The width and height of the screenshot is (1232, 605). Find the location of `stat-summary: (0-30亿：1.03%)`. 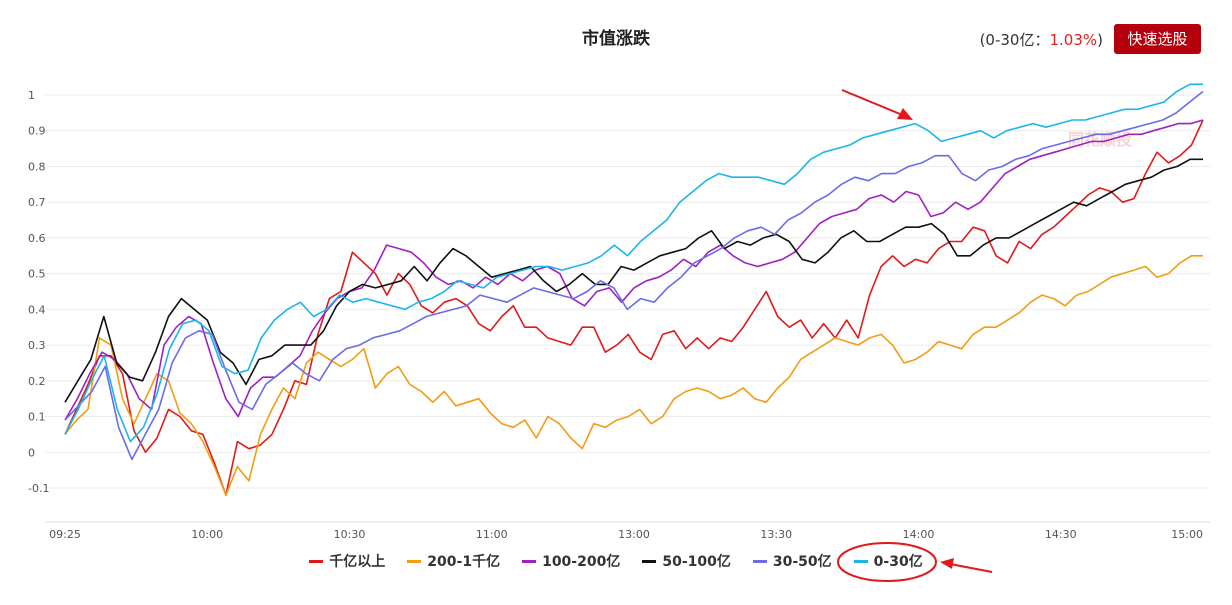

stat-summary: (0-30亿：1.03%) is located at coordinates (1041, 39).